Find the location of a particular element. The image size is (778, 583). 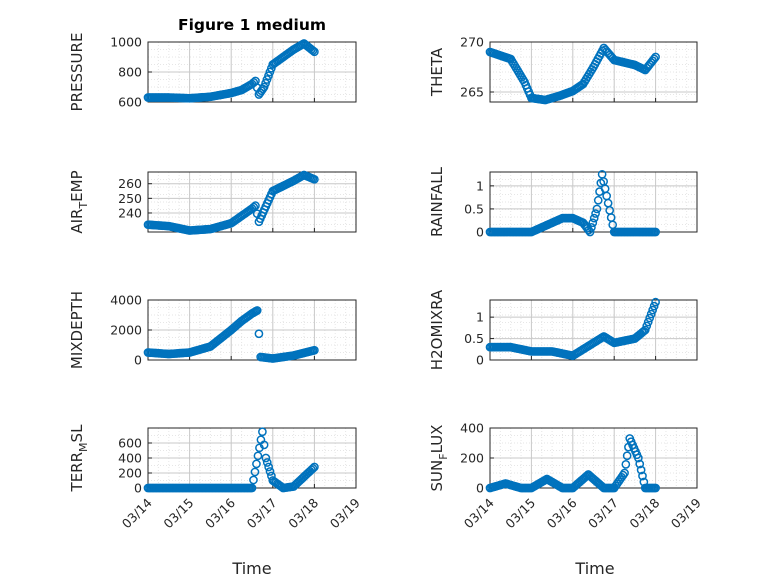

panel-8-ytick-label: 200 is located at coordinates (472, 458).